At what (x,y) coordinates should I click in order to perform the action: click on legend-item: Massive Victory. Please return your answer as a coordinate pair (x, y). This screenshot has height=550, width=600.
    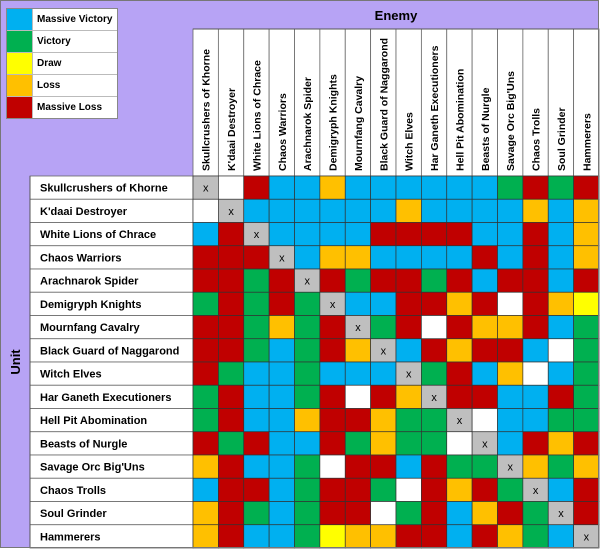
    Looking at the image, I should click on (62, 20).